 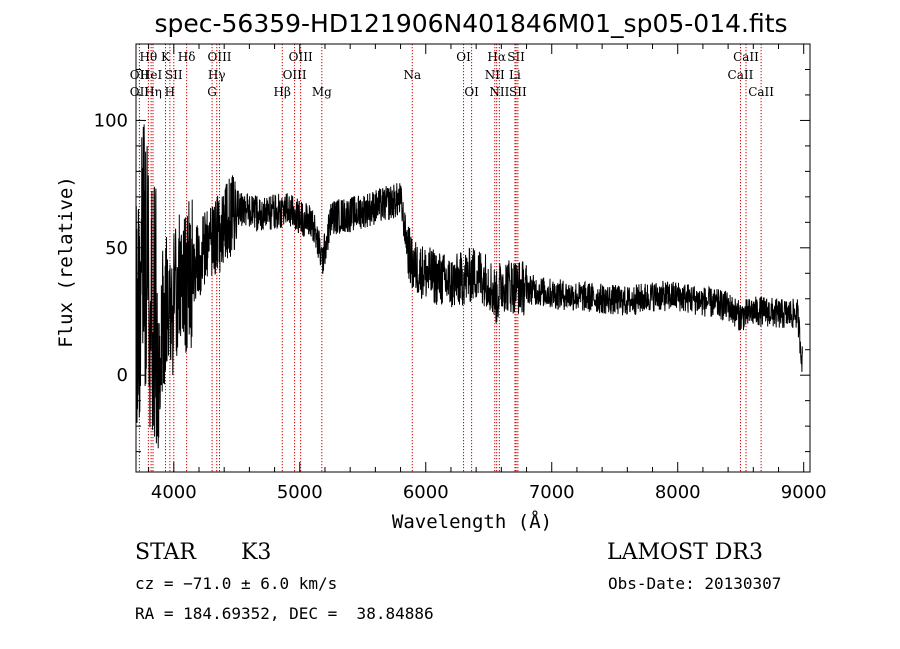 I want to click on y-tick-label: 50, so click(x=116, y=248).